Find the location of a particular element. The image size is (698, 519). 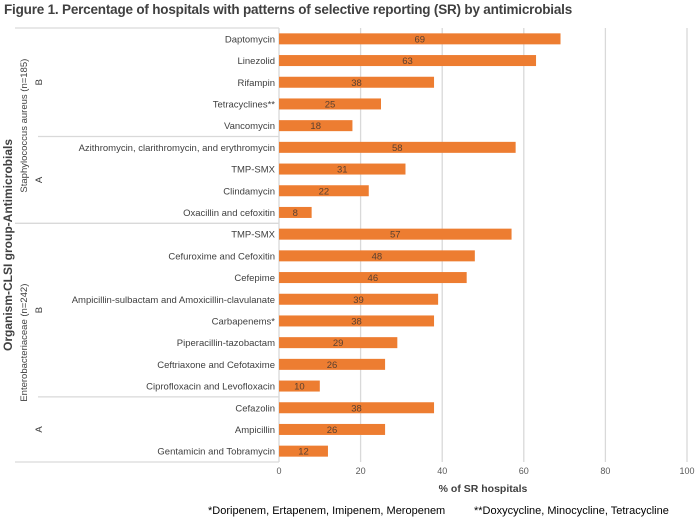

data-label: 57 is located at coordinates (395, 235).